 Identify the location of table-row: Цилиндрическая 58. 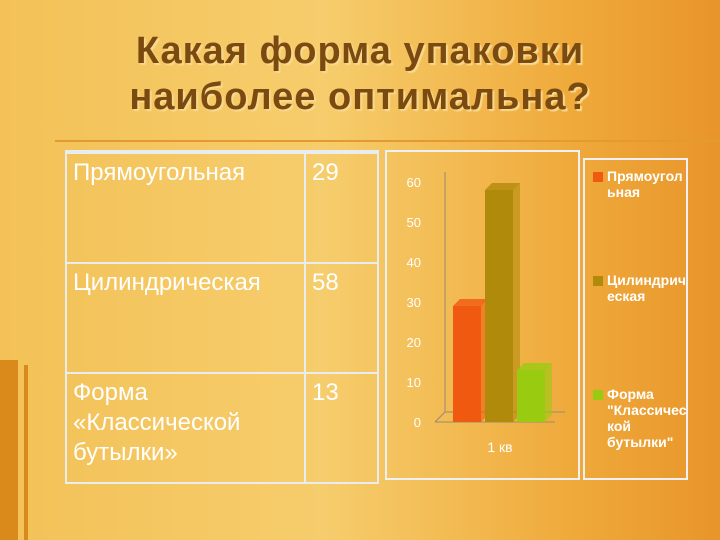
(222, 317).